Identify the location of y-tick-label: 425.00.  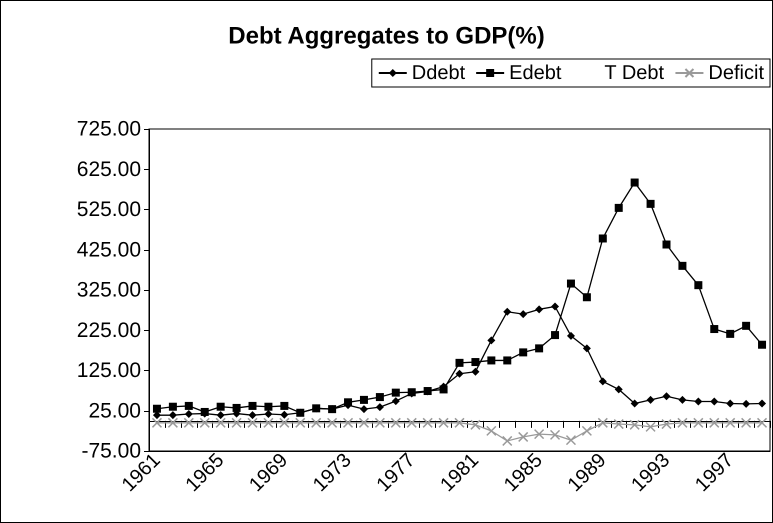
(108, 250).